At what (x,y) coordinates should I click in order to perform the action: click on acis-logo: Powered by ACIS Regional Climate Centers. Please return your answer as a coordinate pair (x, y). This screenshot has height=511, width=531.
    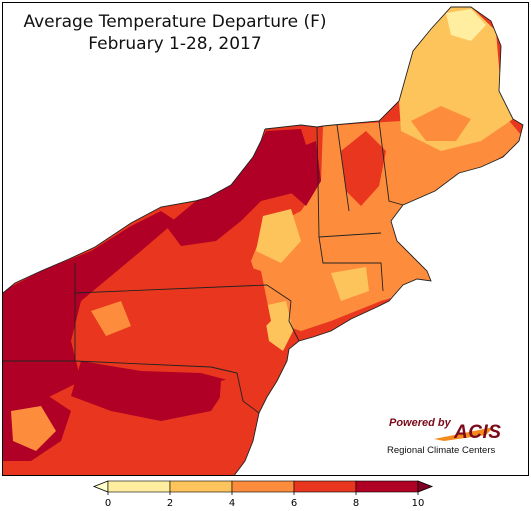
    Looking at the image, I should click on (447, 436).